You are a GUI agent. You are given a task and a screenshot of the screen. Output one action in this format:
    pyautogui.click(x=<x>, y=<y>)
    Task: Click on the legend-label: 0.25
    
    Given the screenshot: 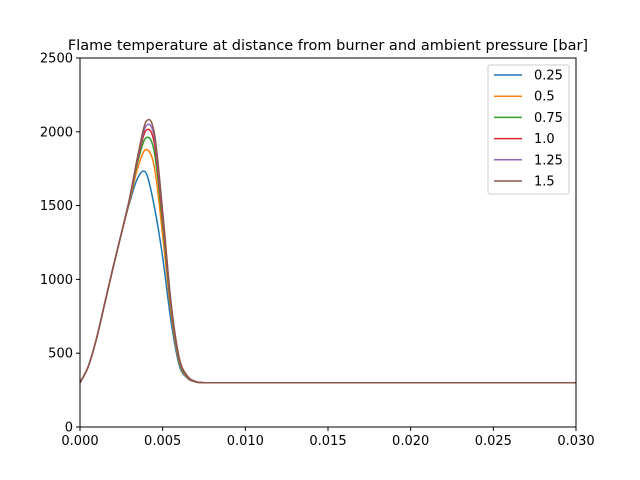 What is the action you would take?
    pyautogui.click(x=548, y=76)
    